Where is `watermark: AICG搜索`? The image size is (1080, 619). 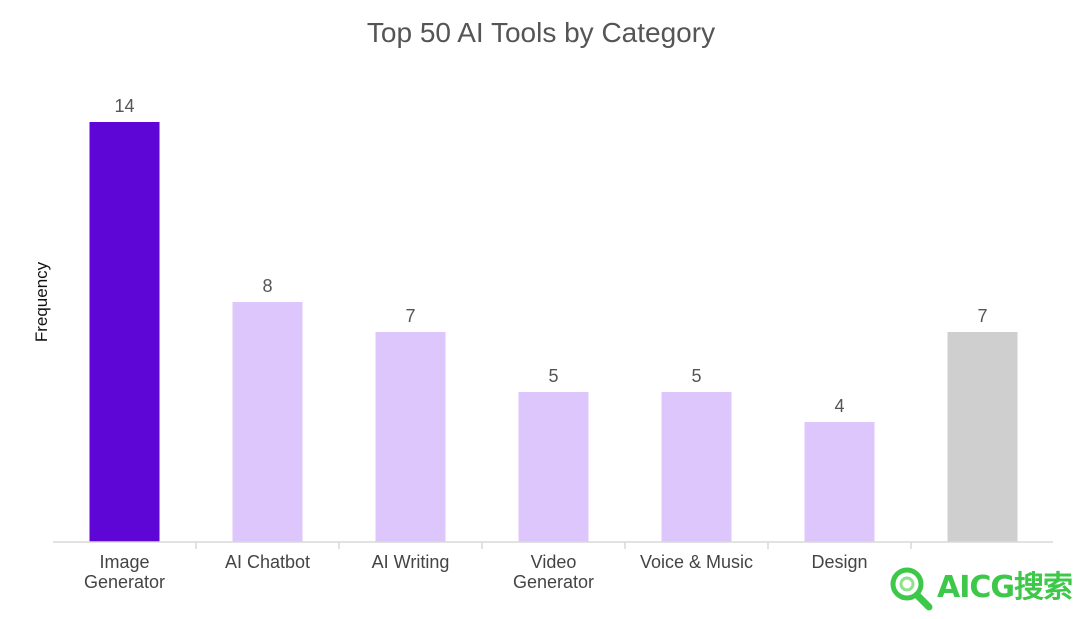 watermark: AICG搜索 is located at coordinates (981, 589).